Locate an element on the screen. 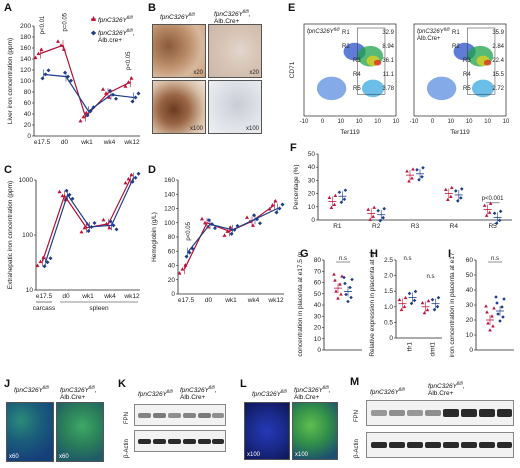  k-blot-actin is located at coordinates (180, 441).